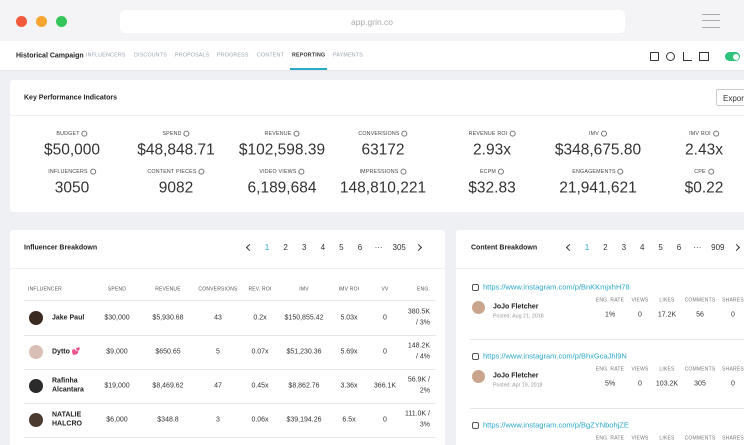 This screenshot has height=445, width=744. Describe the element at coordinates (45, 289) in the screenshot. I see `column-header: INFLUENCER` at that location.